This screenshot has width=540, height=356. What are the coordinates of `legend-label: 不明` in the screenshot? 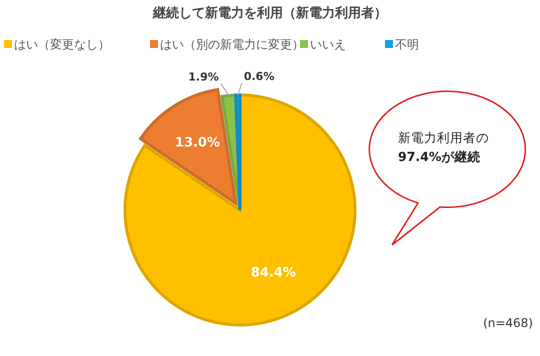 It's located at (407, 44).